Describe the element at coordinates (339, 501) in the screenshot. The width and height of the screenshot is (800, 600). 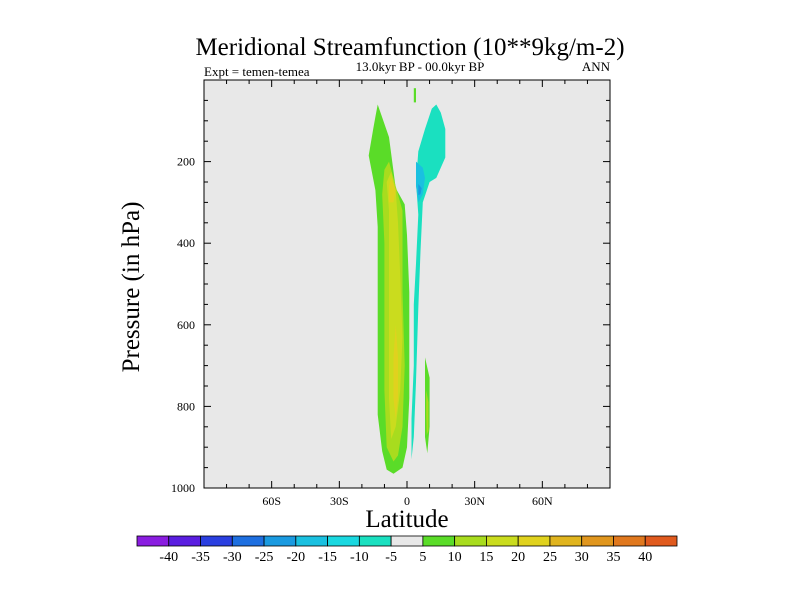
I see `x-tick-label: 30S` at that location.